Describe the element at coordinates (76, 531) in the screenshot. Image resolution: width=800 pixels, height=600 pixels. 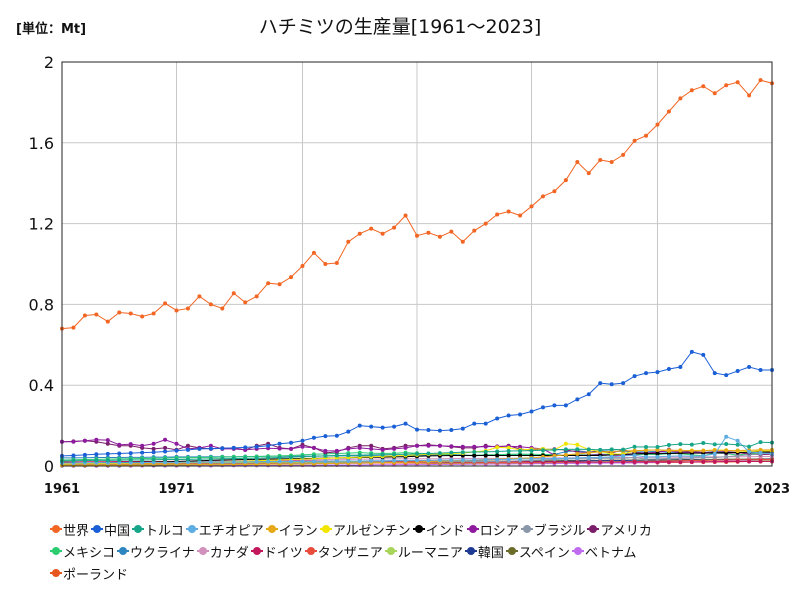
I see `legend-label: 世界` at that location.